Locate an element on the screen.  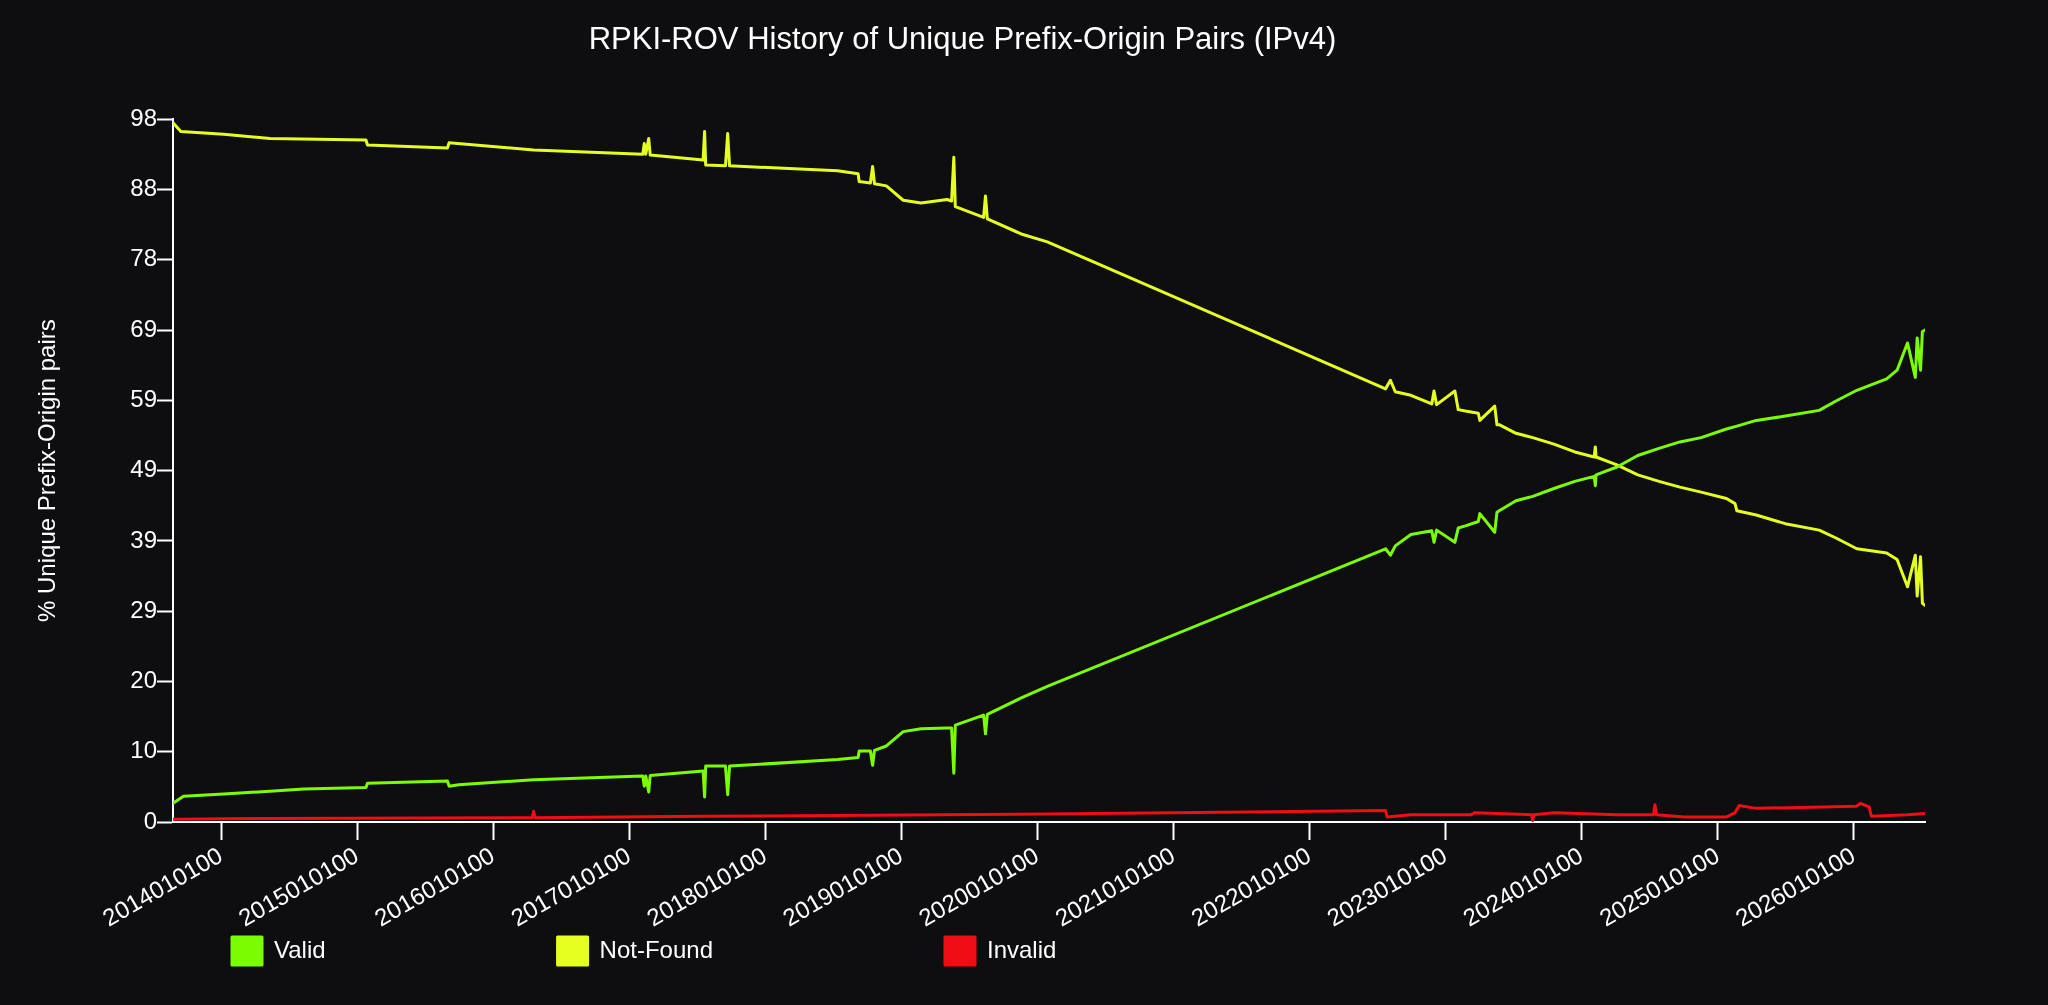
y-tick-label: 98 is located at coordinates (143, 117).